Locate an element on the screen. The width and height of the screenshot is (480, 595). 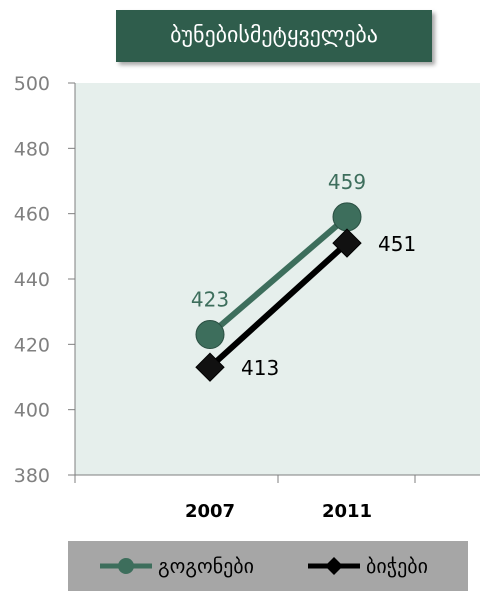
data-label-girls-2007: 423 is located at coordinates (210, 300).